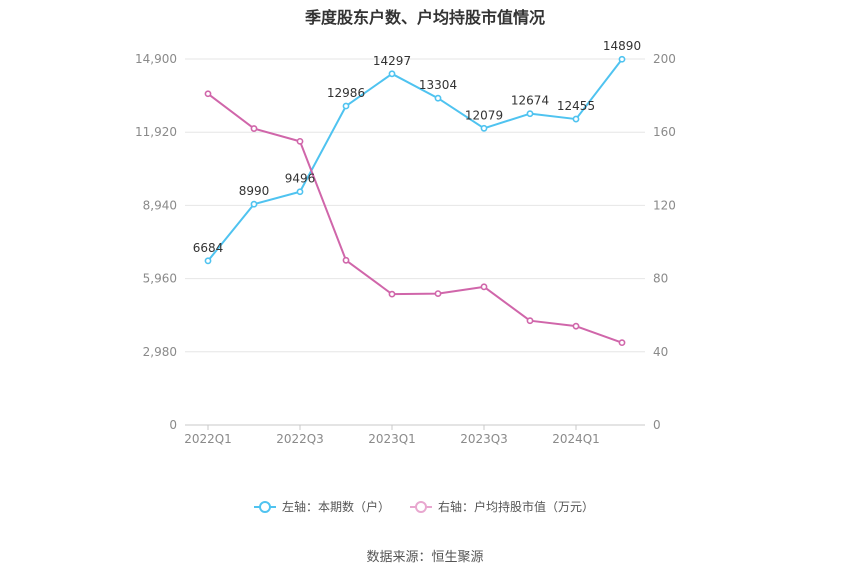 The image size is (850, 575). I want to click on data-label: 9496, so click(300, 179).